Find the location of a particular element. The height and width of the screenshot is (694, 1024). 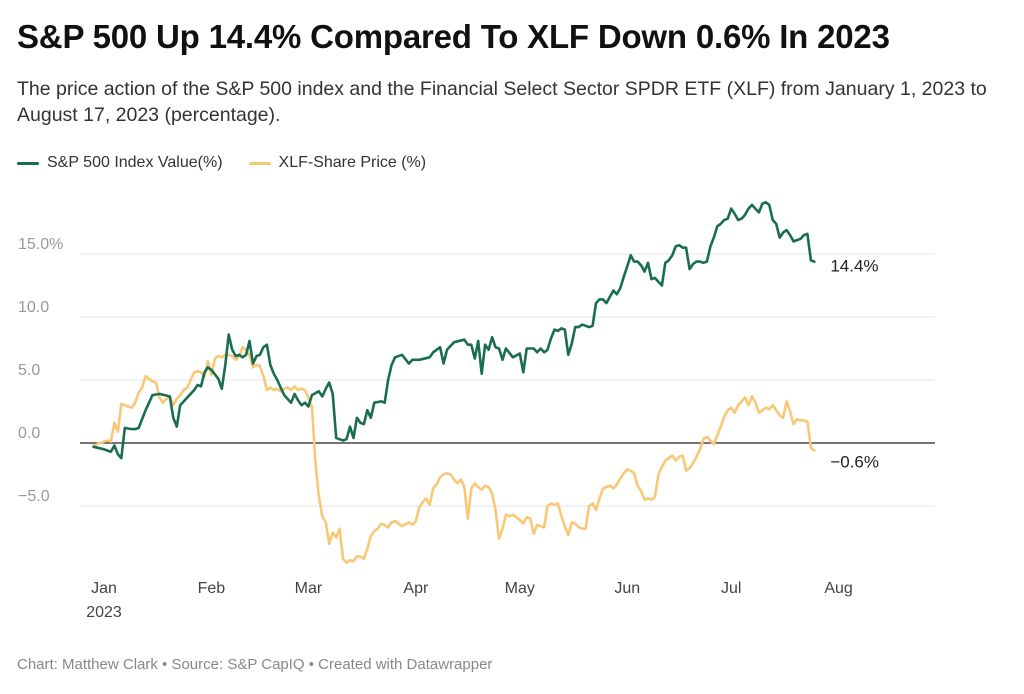

legend-swatch-xlf is located at coordinates (259, 163).